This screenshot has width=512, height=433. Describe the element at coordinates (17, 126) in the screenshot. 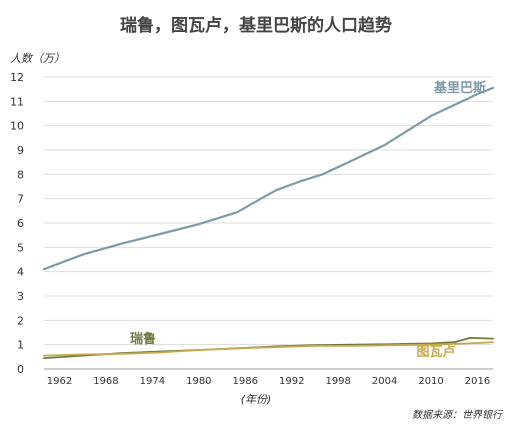

I see `y-tick-label: 10` at that location.